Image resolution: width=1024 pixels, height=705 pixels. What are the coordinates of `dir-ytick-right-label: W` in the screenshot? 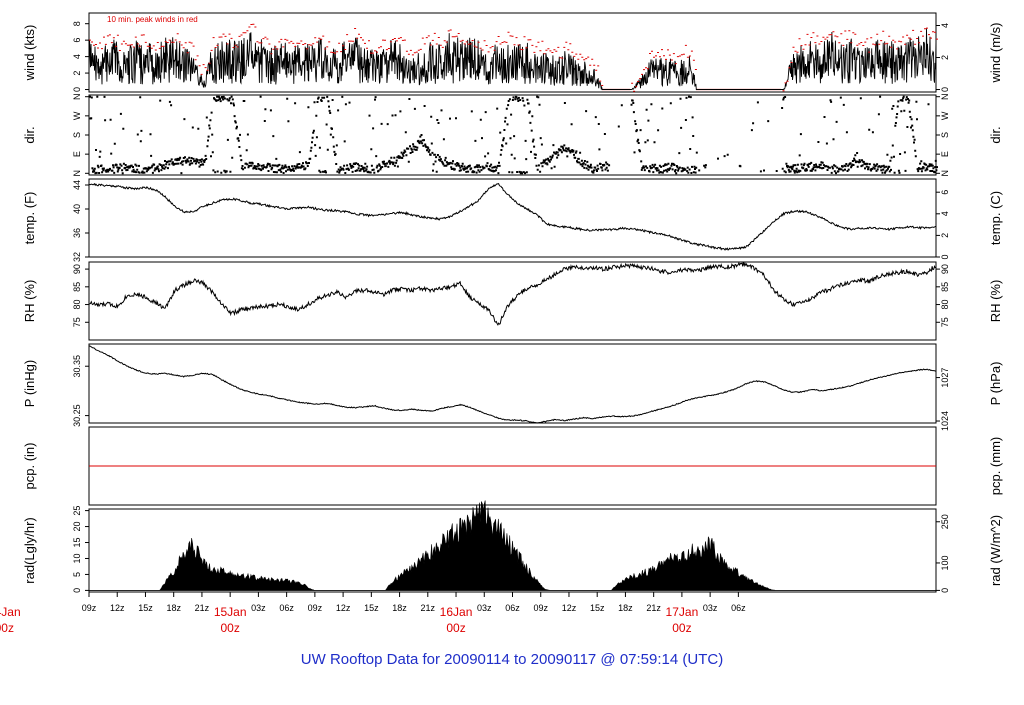 It's located at (945, 115).